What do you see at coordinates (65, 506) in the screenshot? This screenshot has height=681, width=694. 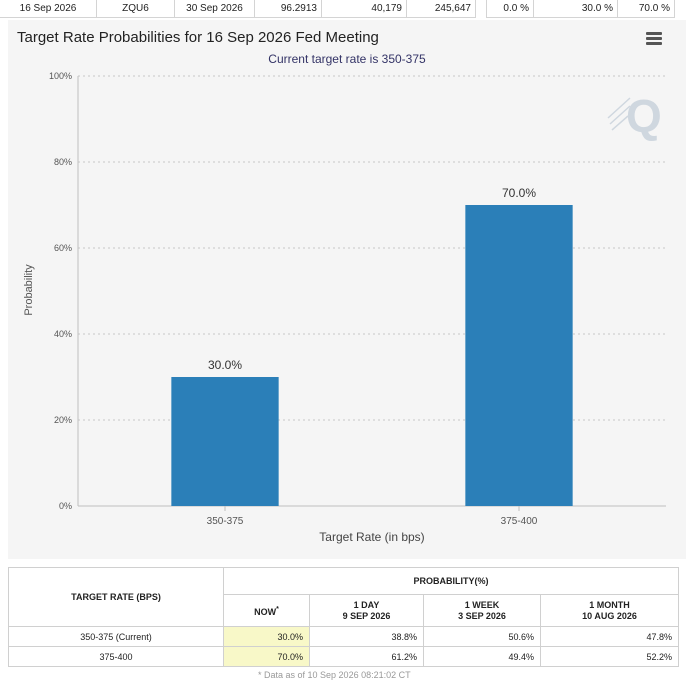 I see `y-tick-label: 0%` at bounding box center [65, 506].